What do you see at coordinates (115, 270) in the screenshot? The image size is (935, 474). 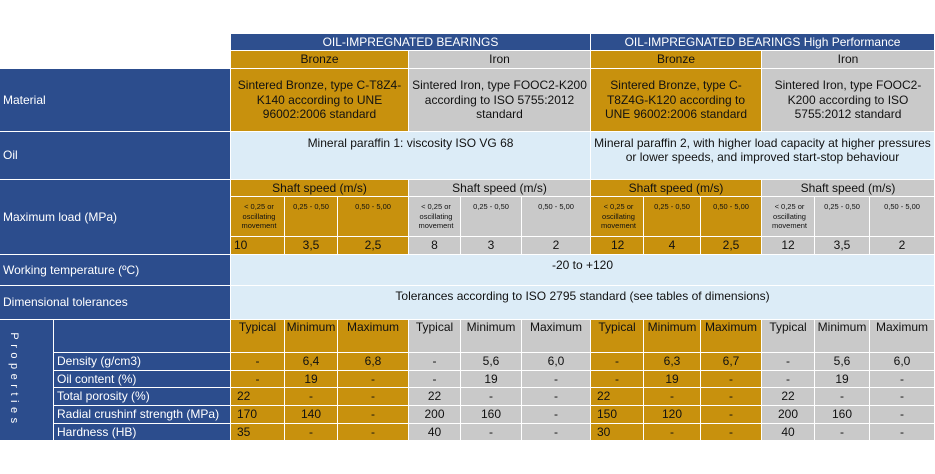 I see `row-label-working-temperature: Working temperature (ºC)` at bounding box center [115, 270].